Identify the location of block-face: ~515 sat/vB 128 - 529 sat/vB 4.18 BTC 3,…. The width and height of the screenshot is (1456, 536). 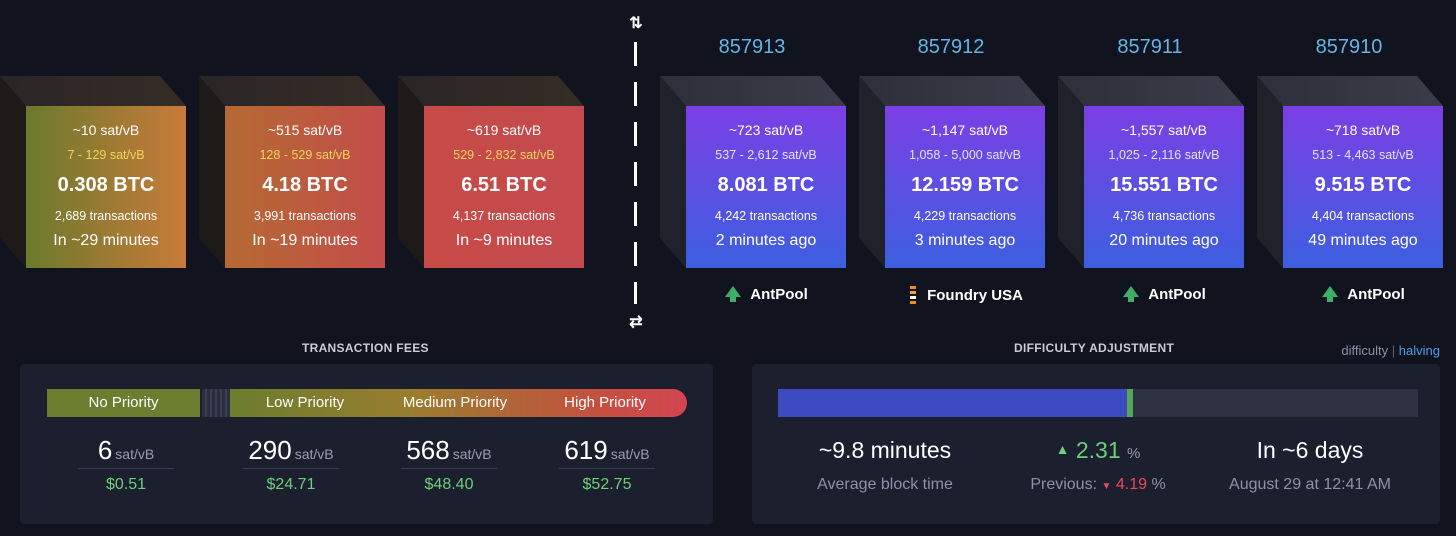
(305, 187).